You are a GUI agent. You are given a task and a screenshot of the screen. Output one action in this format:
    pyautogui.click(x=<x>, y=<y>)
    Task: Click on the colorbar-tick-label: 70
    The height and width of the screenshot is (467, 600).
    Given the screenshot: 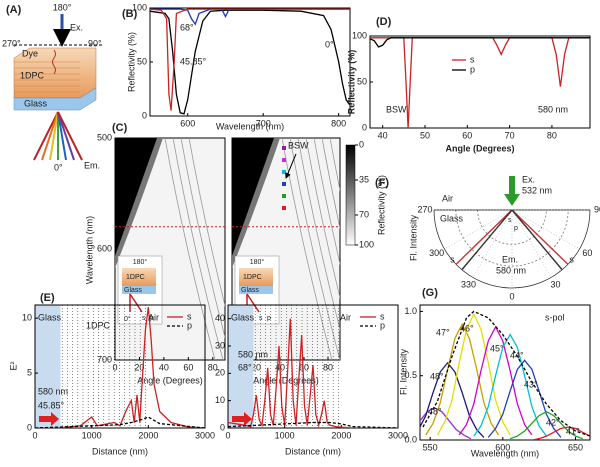 What is the action you would take?
    pyautogui.click(x=364, y=214)
    